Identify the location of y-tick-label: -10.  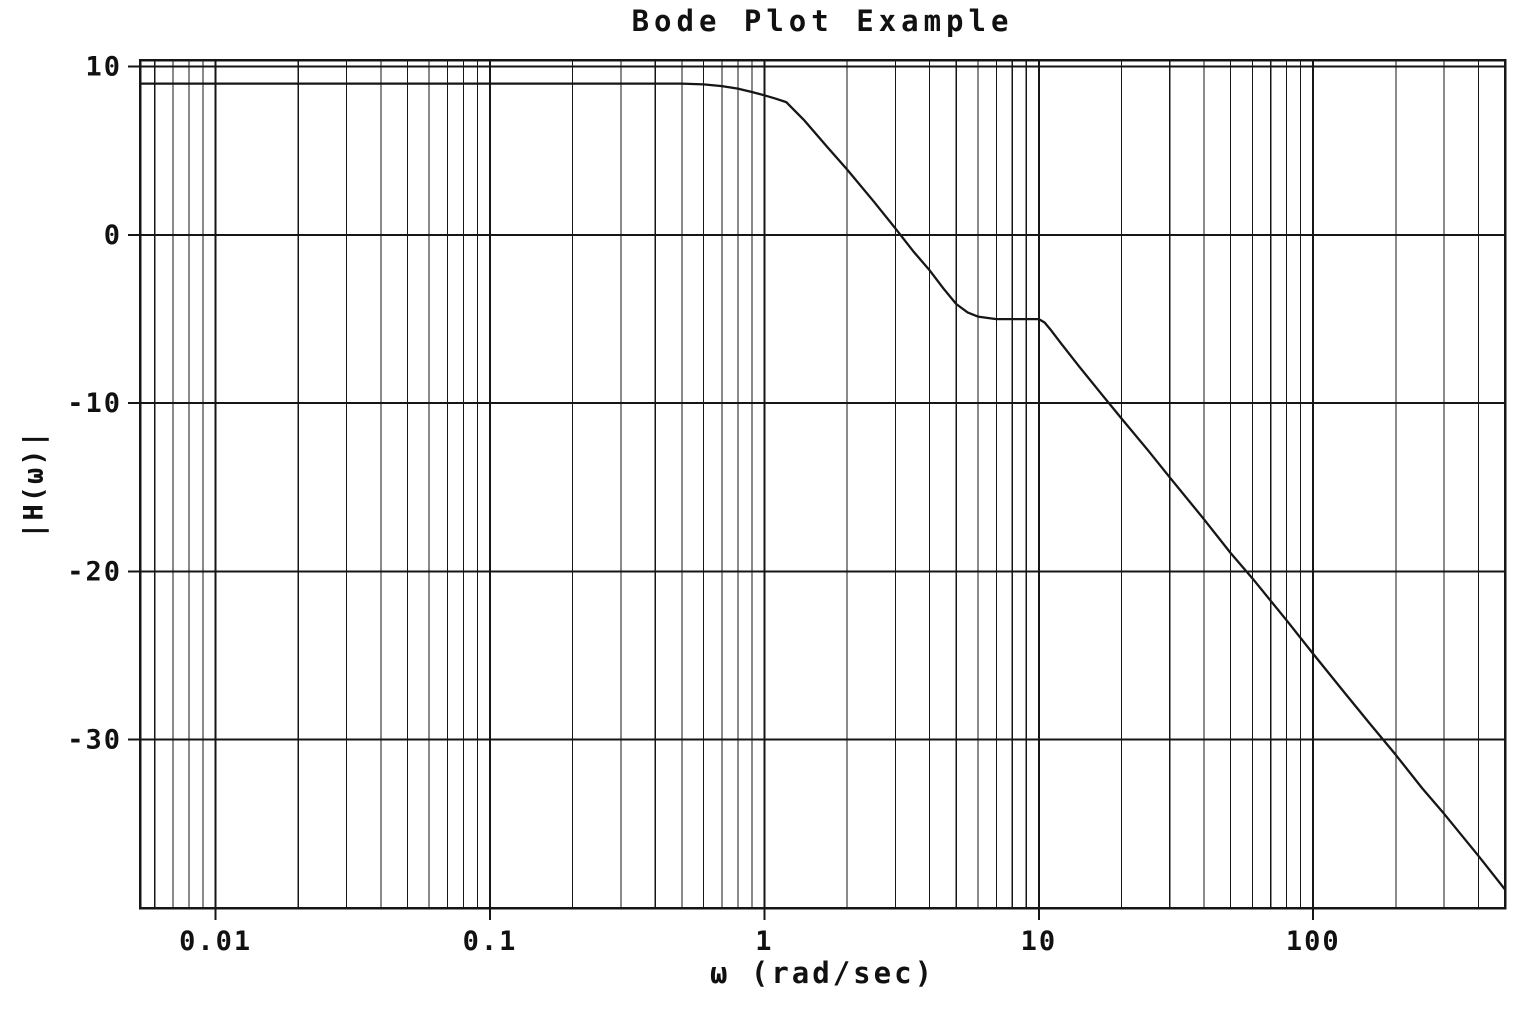
(94, 403).